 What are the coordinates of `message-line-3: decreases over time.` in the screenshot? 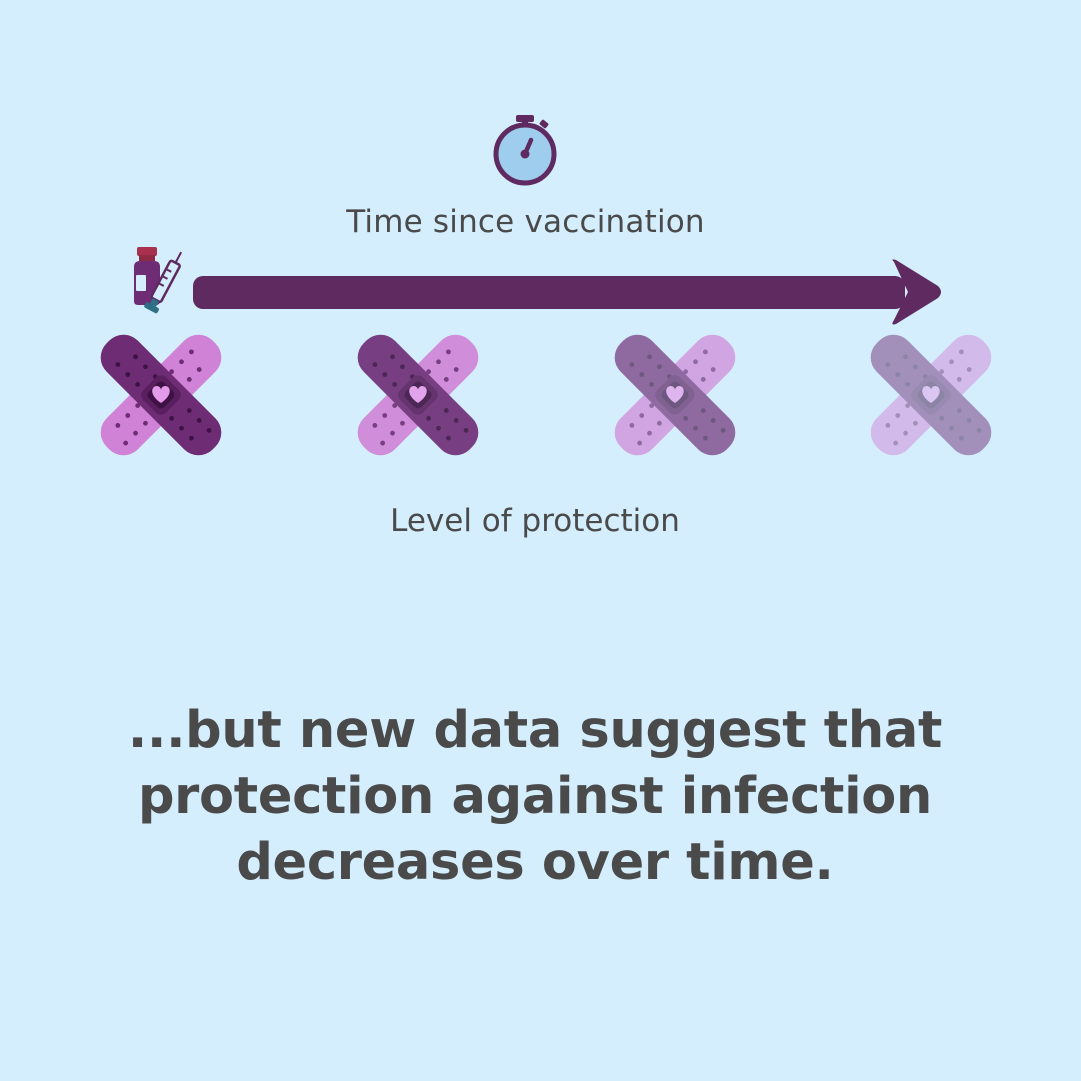 It's located at (535, 862).